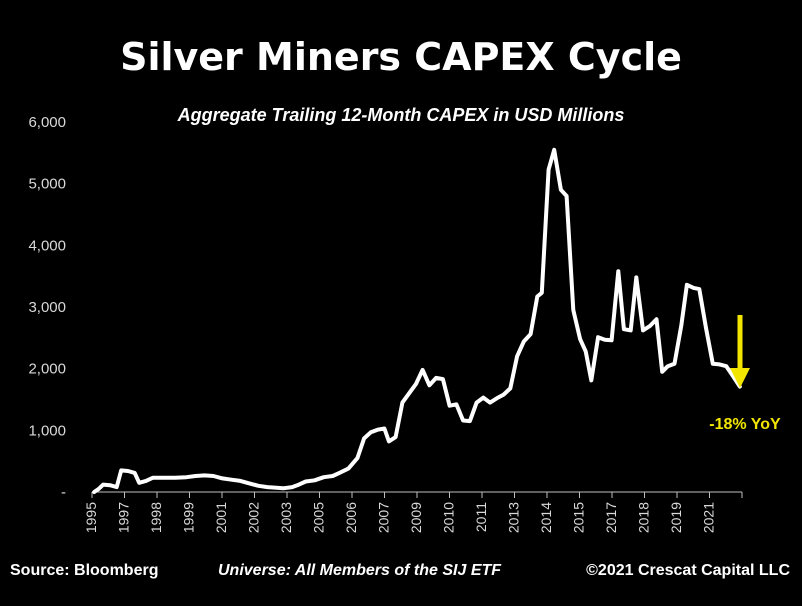 The width and height of the screenshot is (802, 606). Describe the element at coordinates (221, 517) in the screenshot. I see `x-tick-label: 2001` at that location.